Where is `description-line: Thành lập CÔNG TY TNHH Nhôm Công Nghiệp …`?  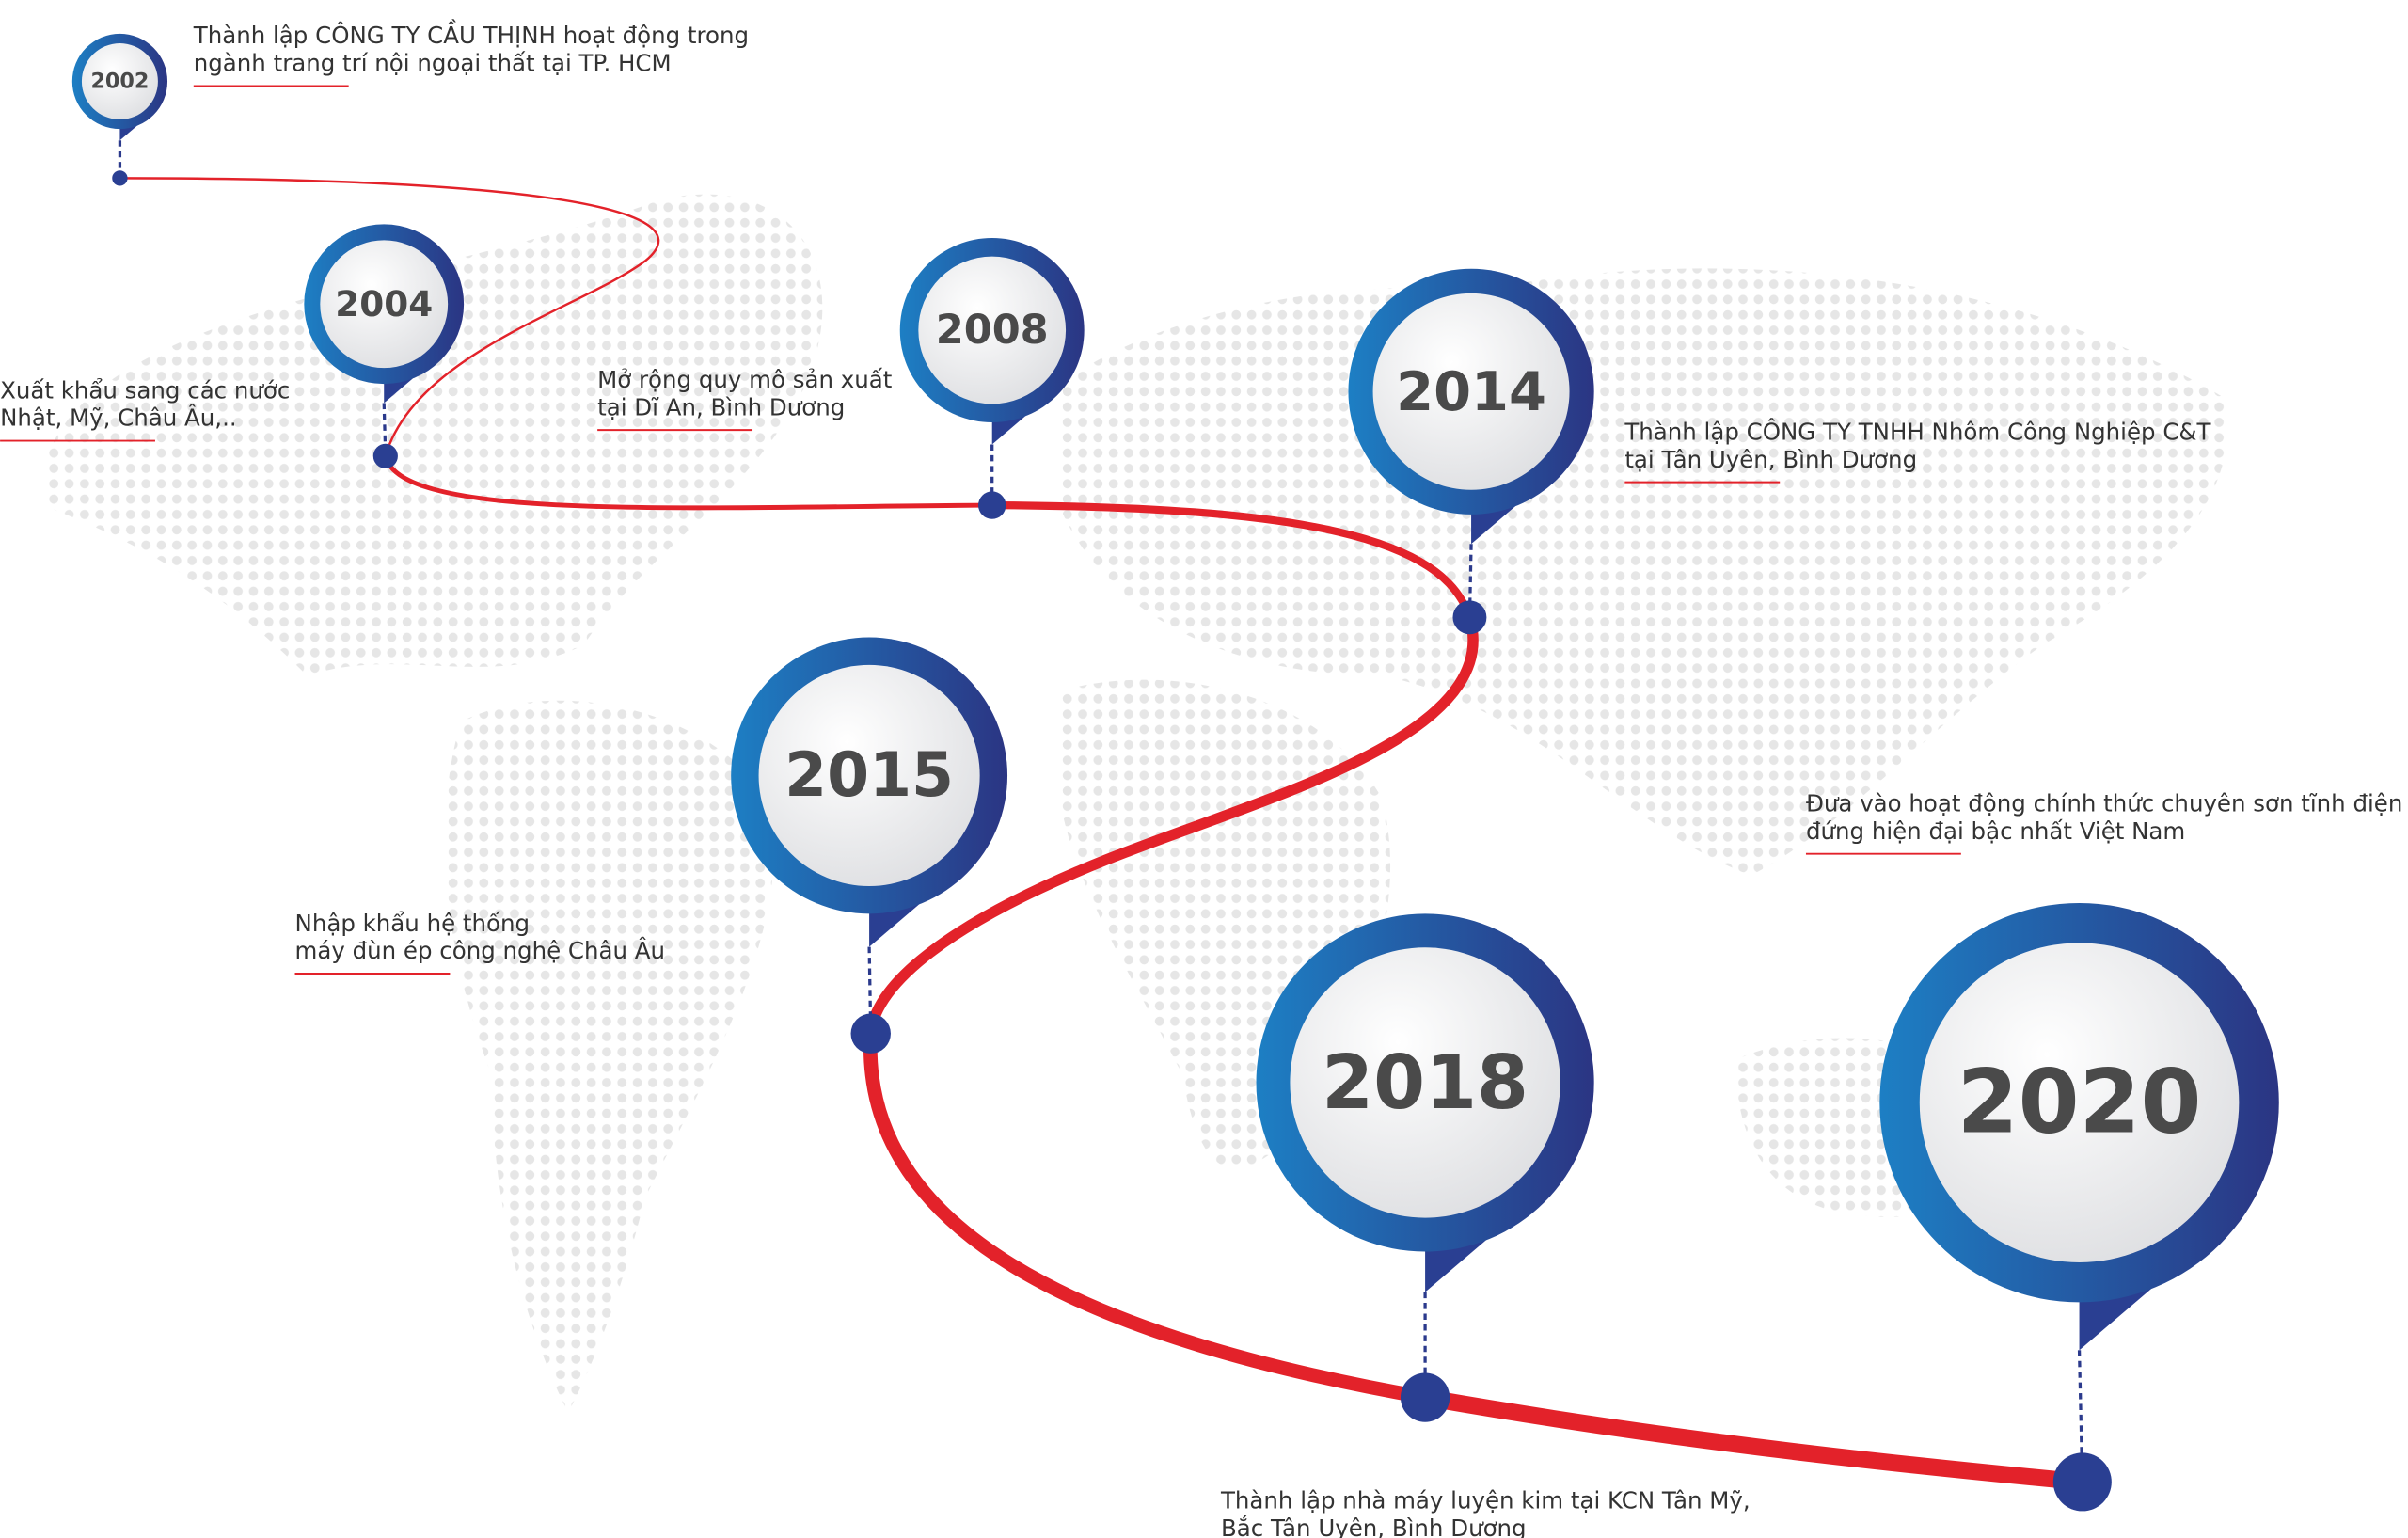 description-line: Thành lập CÔNG TY TNHH Nhôm Công Nghiệp … is located at coordinates (1918, 431).